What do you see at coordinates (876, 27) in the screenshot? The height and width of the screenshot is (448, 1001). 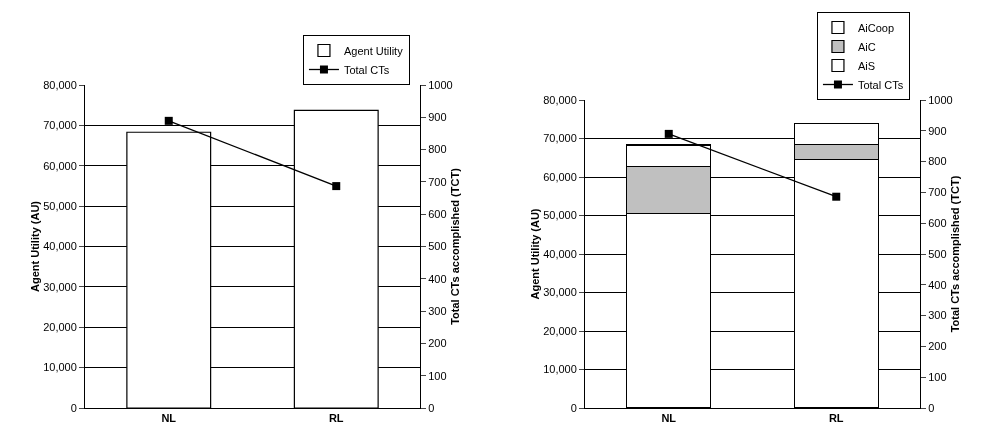 I see `legend-label: AiCoop` at bounding box center [876, 27].